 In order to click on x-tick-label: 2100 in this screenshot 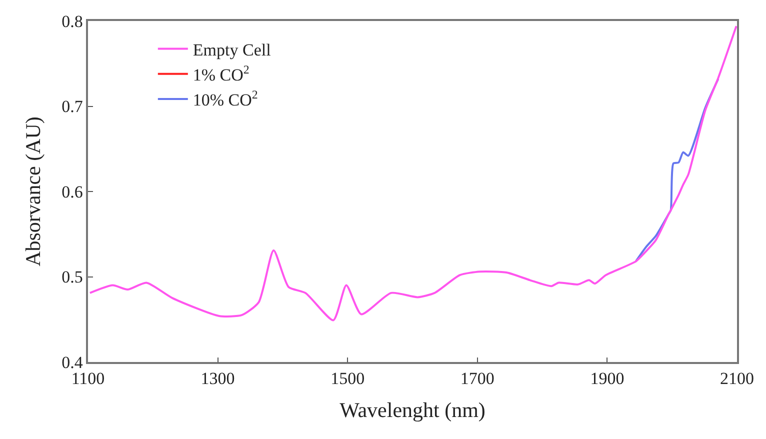, I will do `click(737, 378)`.